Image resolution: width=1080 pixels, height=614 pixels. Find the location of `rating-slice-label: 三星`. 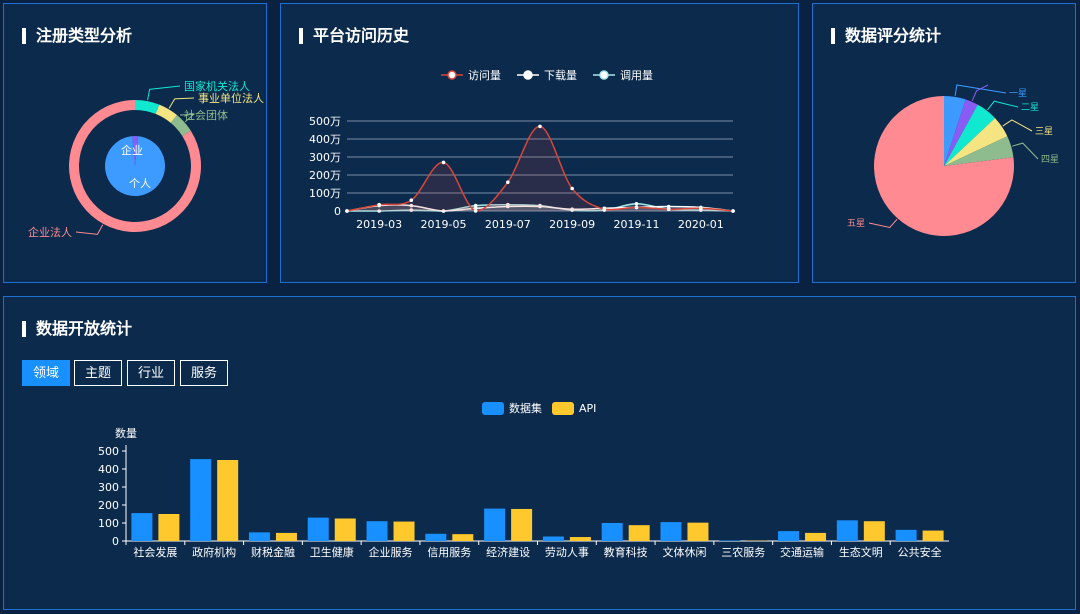

rating-slice-label: 三星 is located at coordinates (1044, 131).